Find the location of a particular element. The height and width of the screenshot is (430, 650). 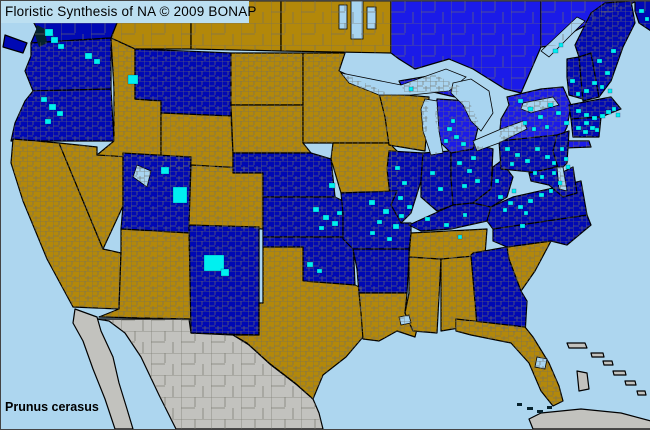

region-vancouver-island: Vancouver Island is located at coordinates (15, 44).